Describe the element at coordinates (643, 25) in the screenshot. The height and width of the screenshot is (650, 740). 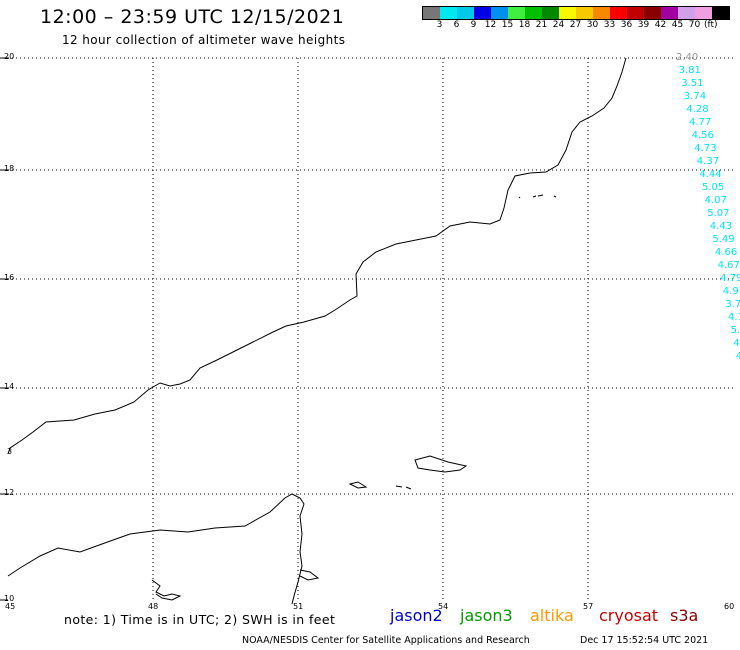
I see `legend-label: 39` at that location.